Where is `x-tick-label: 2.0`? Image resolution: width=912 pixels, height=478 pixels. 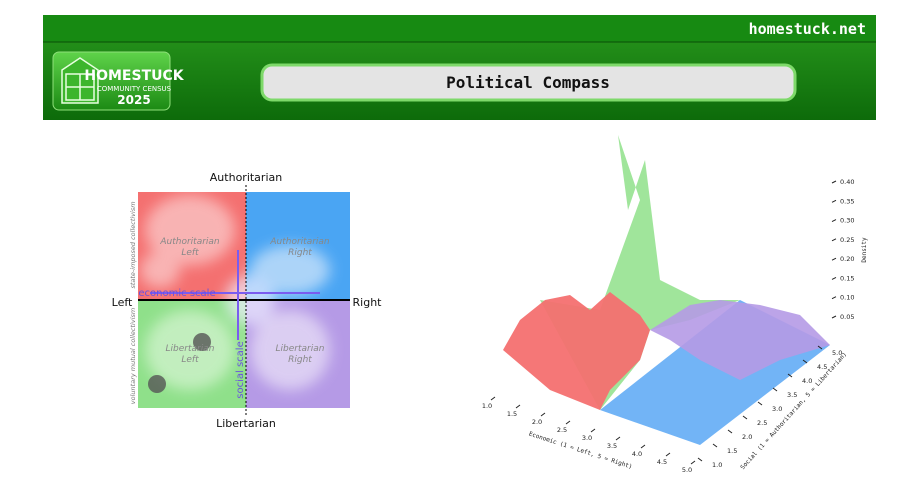 x-tick-label: 2.0 is located at coordinates (537, 422).